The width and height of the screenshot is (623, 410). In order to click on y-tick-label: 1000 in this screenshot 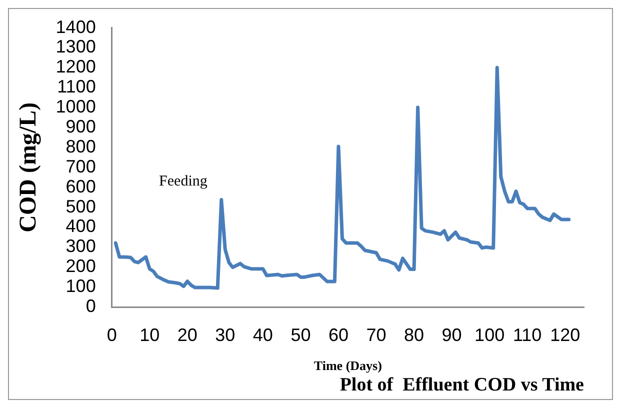, I will do `click(76, 106)`.